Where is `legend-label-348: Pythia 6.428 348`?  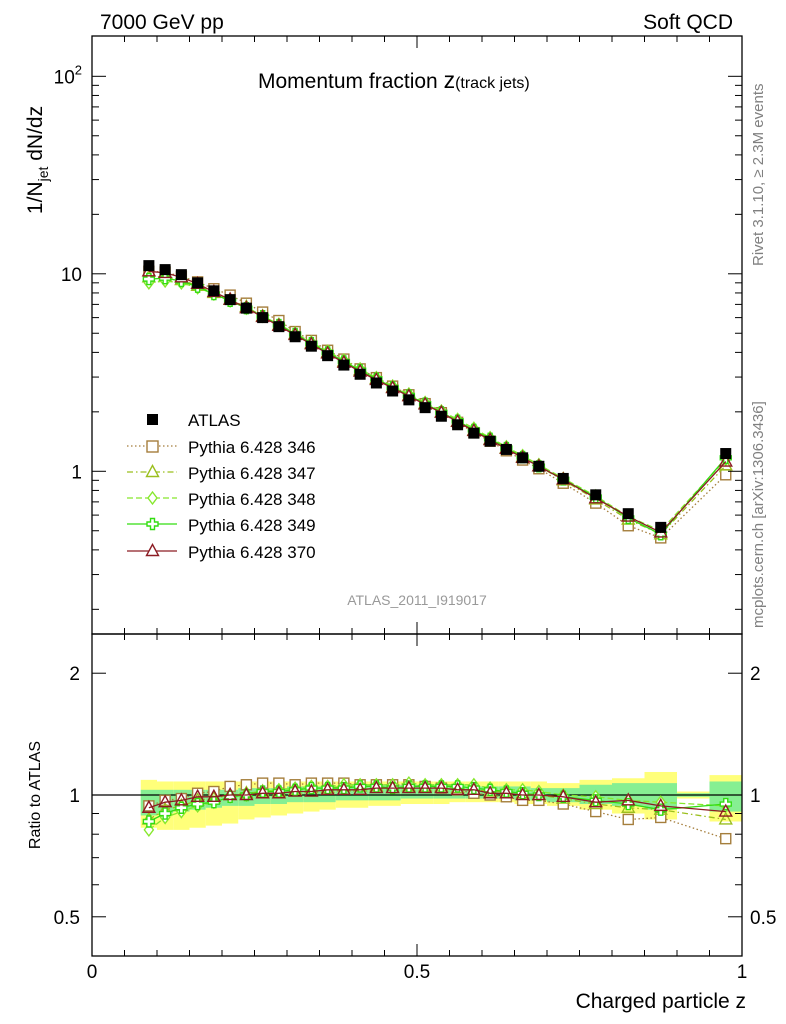 legend-label-348: Pythia 6.428 348 is located at coordinates (252, 499).